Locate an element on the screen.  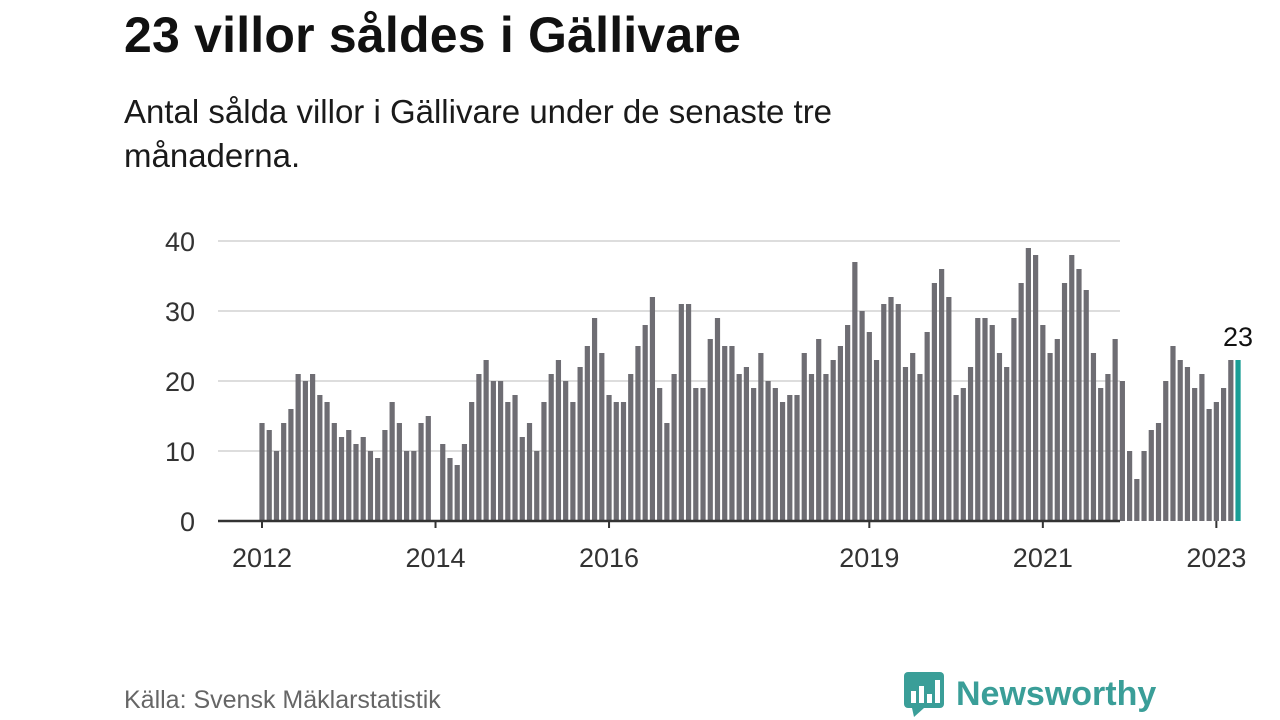
bar-highlight is located at coordinates (1238, 440).